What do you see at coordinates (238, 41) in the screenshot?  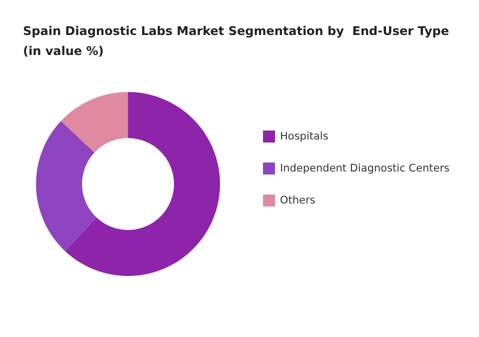 I see `chart-title: Spain Diagnostic Labs Market Segmentation by End-User Type (in value %)` at bounding box center [238, 41].